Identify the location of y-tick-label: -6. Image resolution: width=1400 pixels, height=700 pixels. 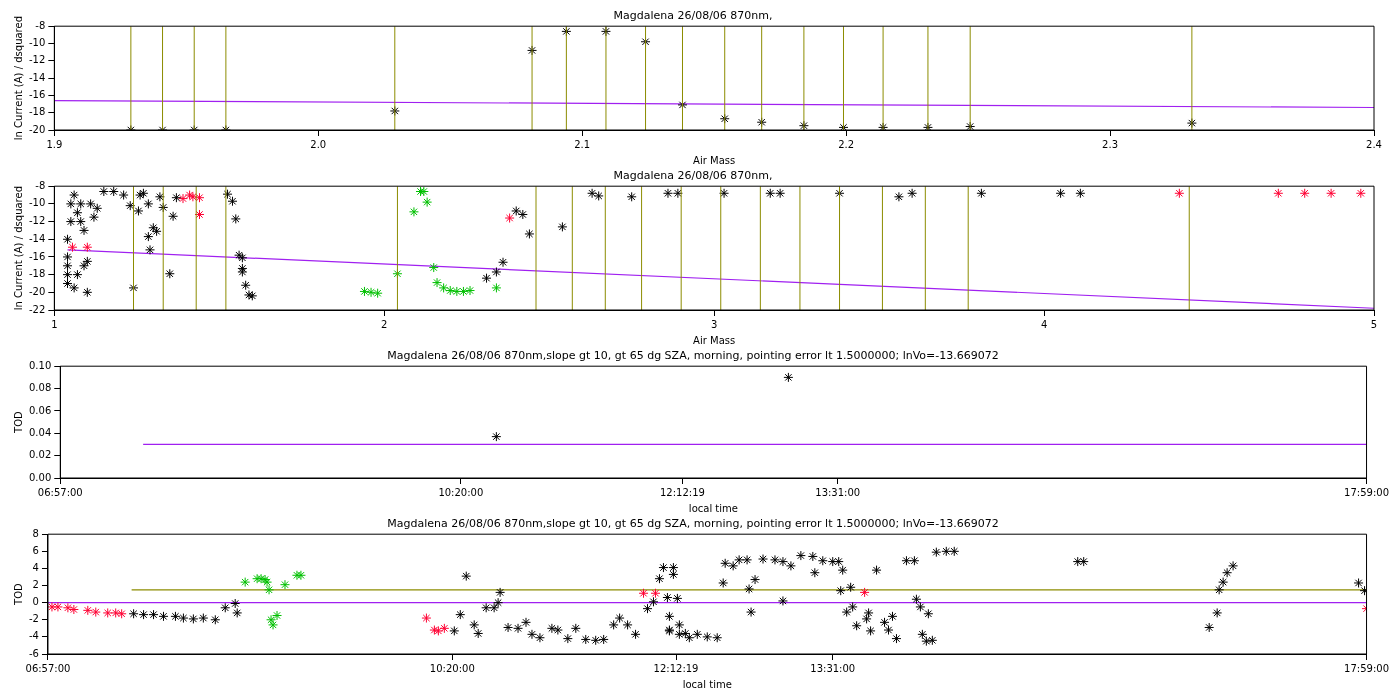
(33, 653).